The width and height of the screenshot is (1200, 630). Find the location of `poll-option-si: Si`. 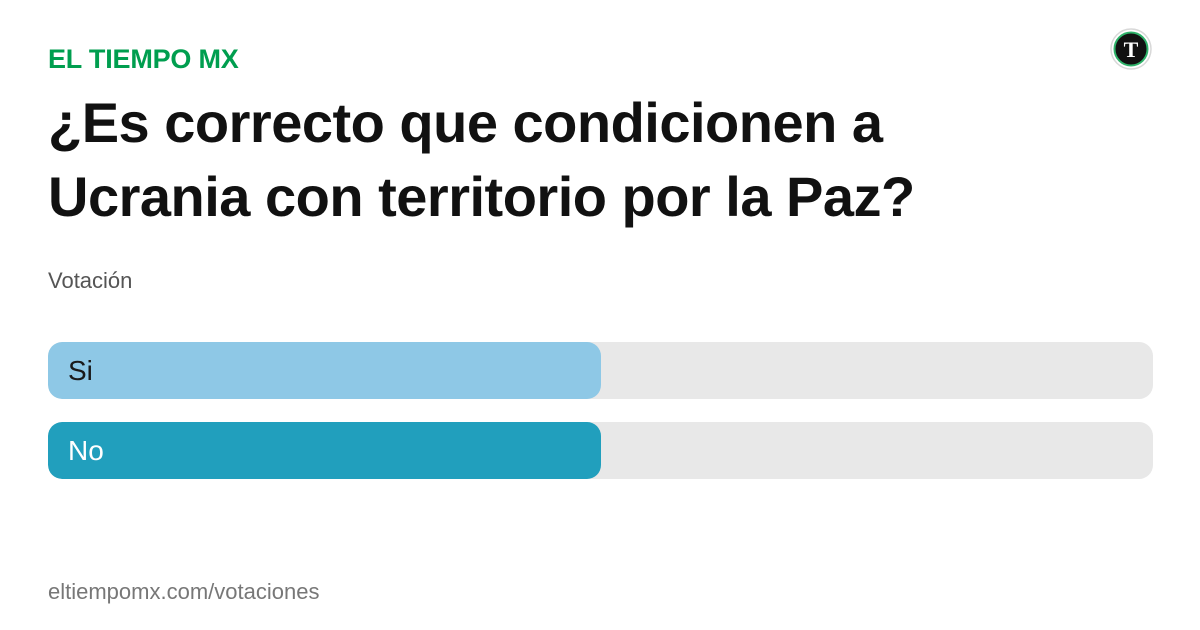

poll-option-si: Si is located at coordinates (600, 370).